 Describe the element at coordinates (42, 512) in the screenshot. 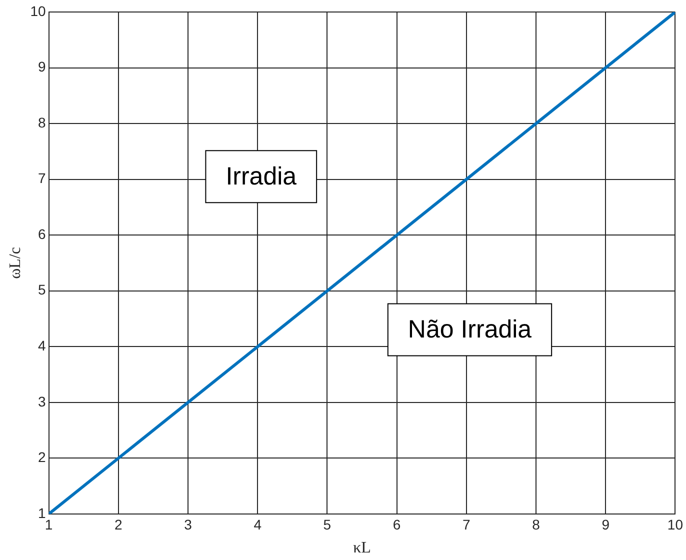

I see `y-tick-label: 1` at that location.